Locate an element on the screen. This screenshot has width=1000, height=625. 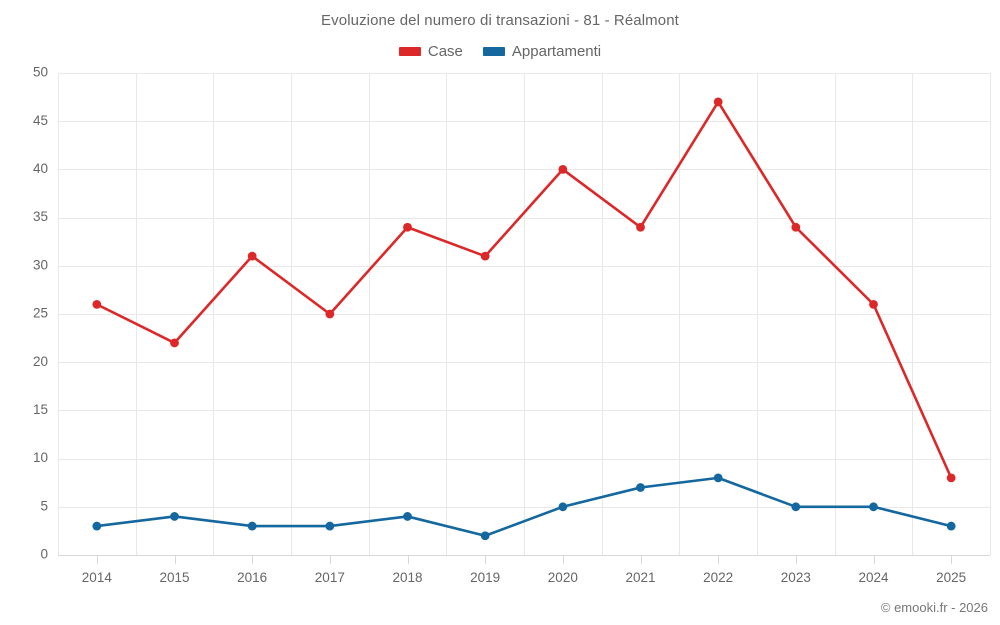
x-axis-tick-label: 2016 is located at coordinates (252, 577).